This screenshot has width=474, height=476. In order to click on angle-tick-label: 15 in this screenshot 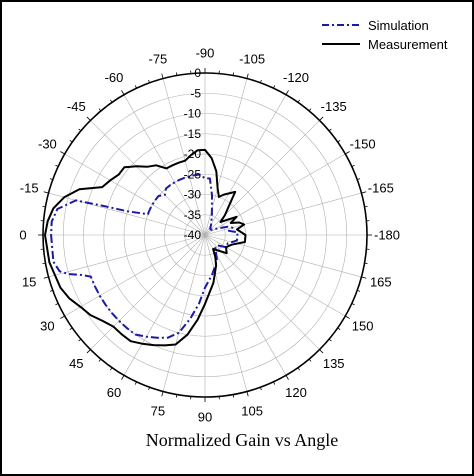, I will do `click(29, 282)`.